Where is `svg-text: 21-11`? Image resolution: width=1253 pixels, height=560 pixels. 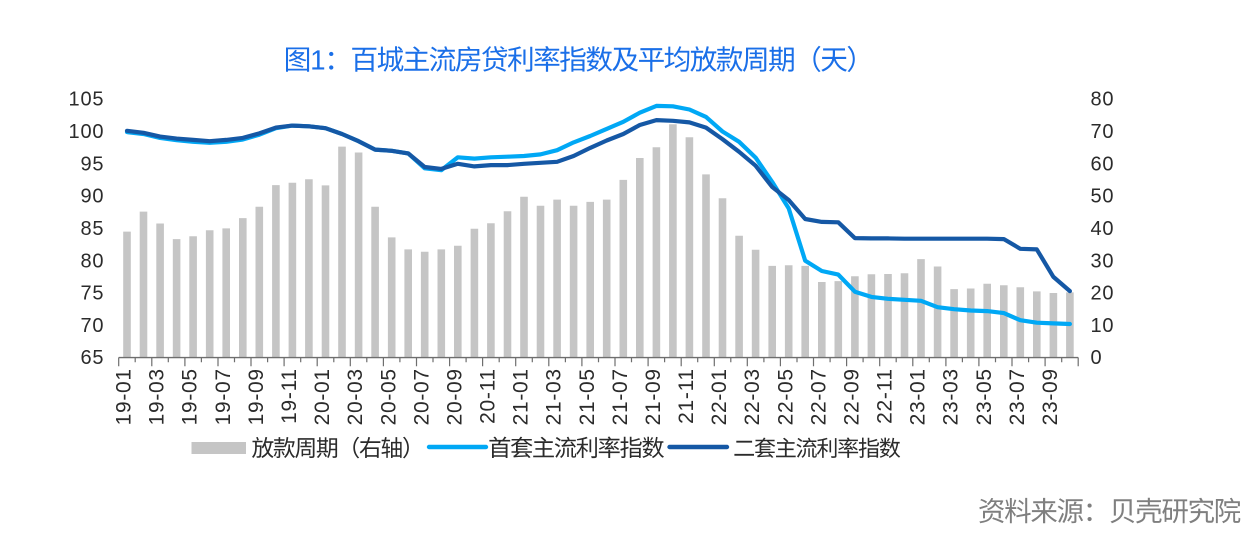
svg-text: 21-11 is located at coordinates (686, 396).